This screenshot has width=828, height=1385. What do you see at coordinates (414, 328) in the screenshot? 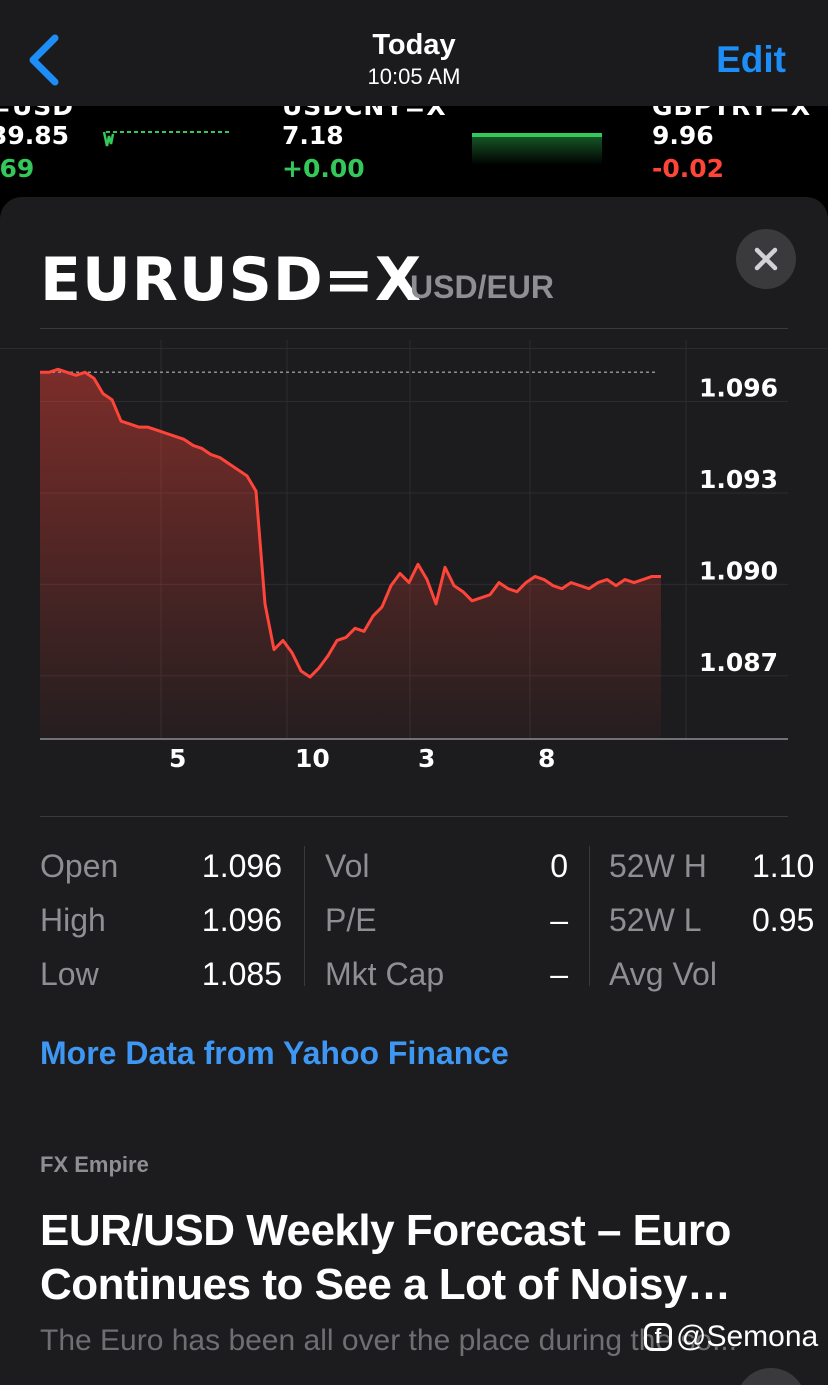
I see `header-divider` at bounding box center [414, 328].